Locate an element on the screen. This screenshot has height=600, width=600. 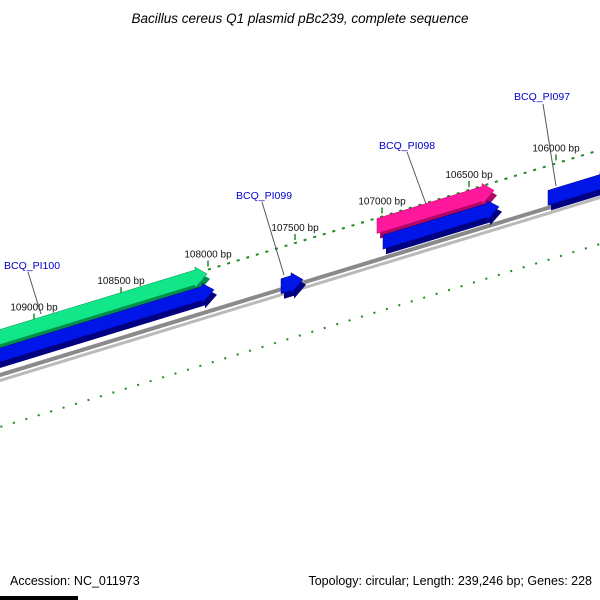
ruler-tick-label: 106000 bp is located at coordinates (556, 148).